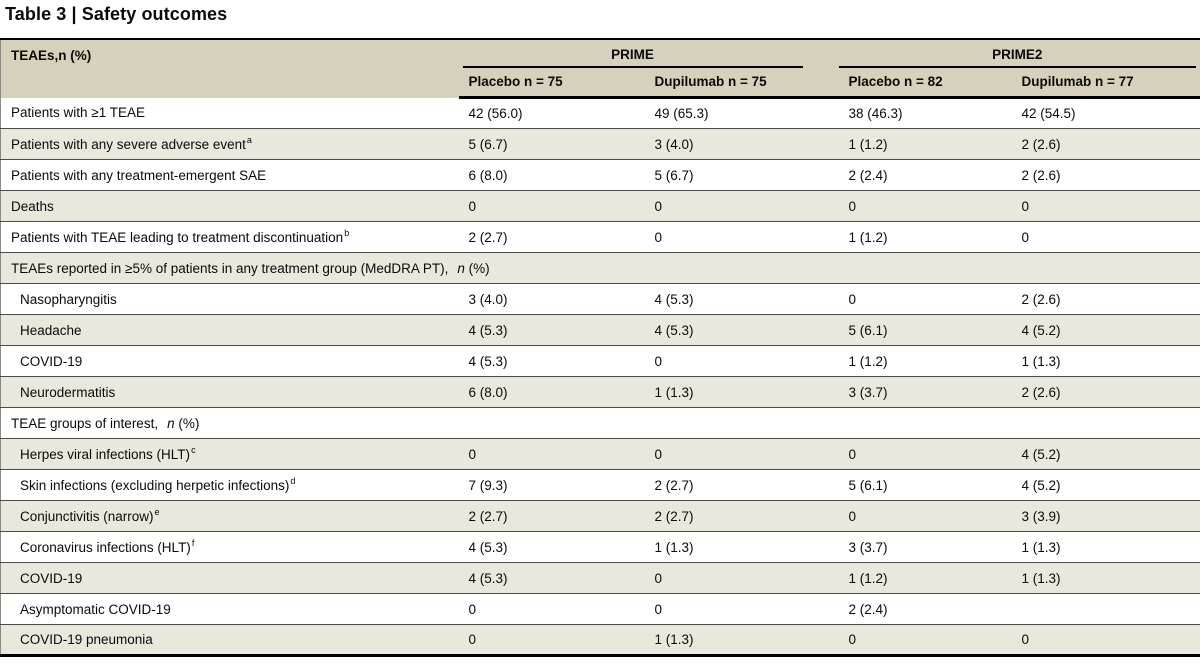 The height and width of the screenshot is (670, 1200). What do you see at coordinates (157, 512) in the screenshot?
I see `footnote-marker: e` at bounding box center [157, 512].